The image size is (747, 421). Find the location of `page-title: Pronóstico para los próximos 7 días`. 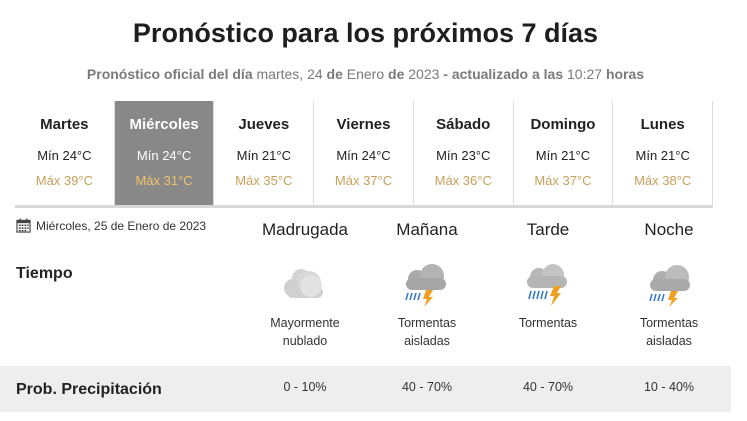

page-title: Pronóstico para los próximos 7 días is located at coordinates (365, 33).